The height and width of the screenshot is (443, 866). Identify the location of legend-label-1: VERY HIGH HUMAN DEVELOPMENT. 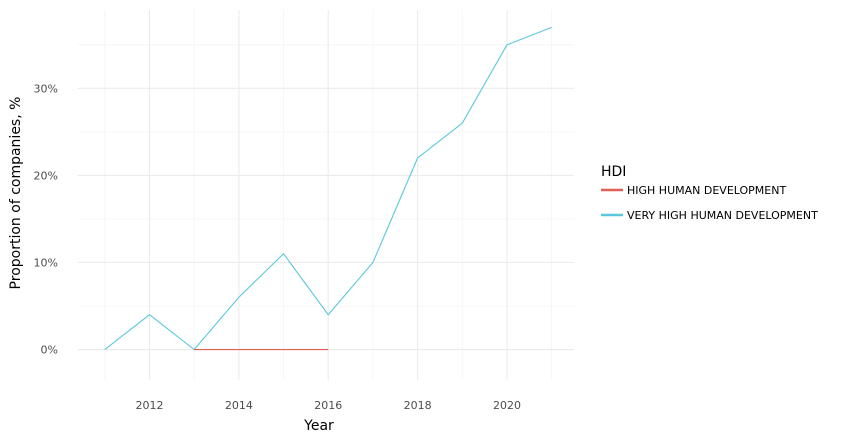
(722, 215).